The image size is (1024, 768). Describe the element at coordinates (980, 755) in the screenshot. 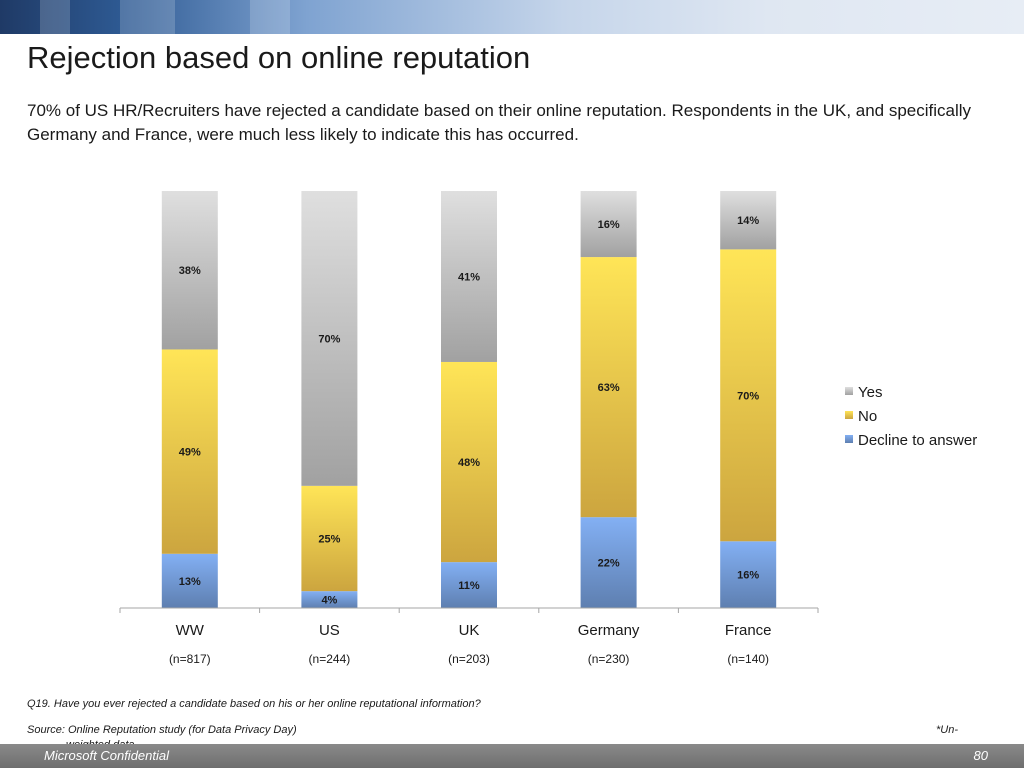

I see `page-number: 80` at that location.